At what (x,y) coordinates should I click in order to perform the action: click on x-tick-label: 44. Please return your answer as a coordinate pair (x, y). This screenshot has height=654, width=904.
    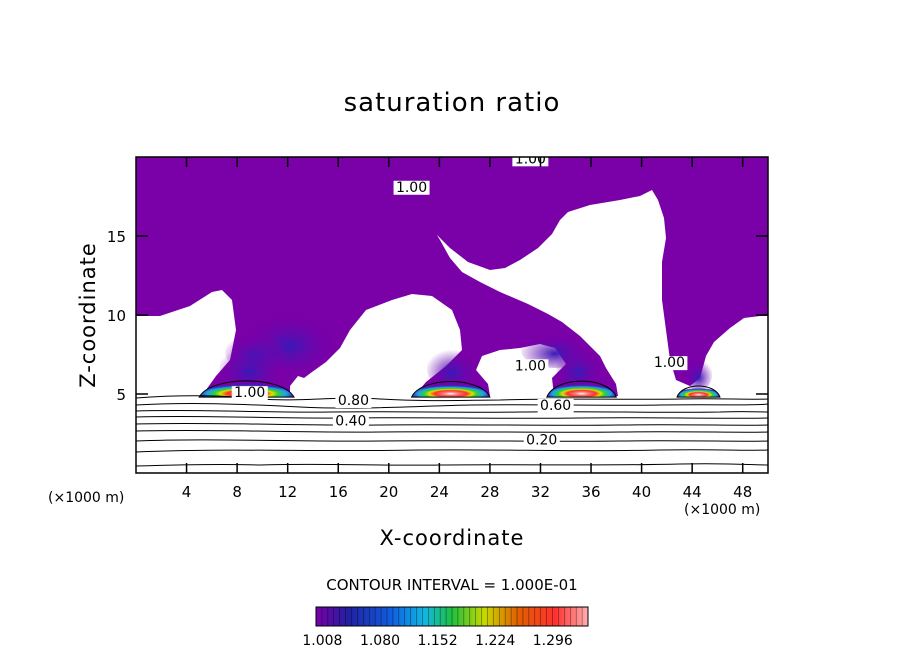
    Looking at the image, I should click on (692, 492).